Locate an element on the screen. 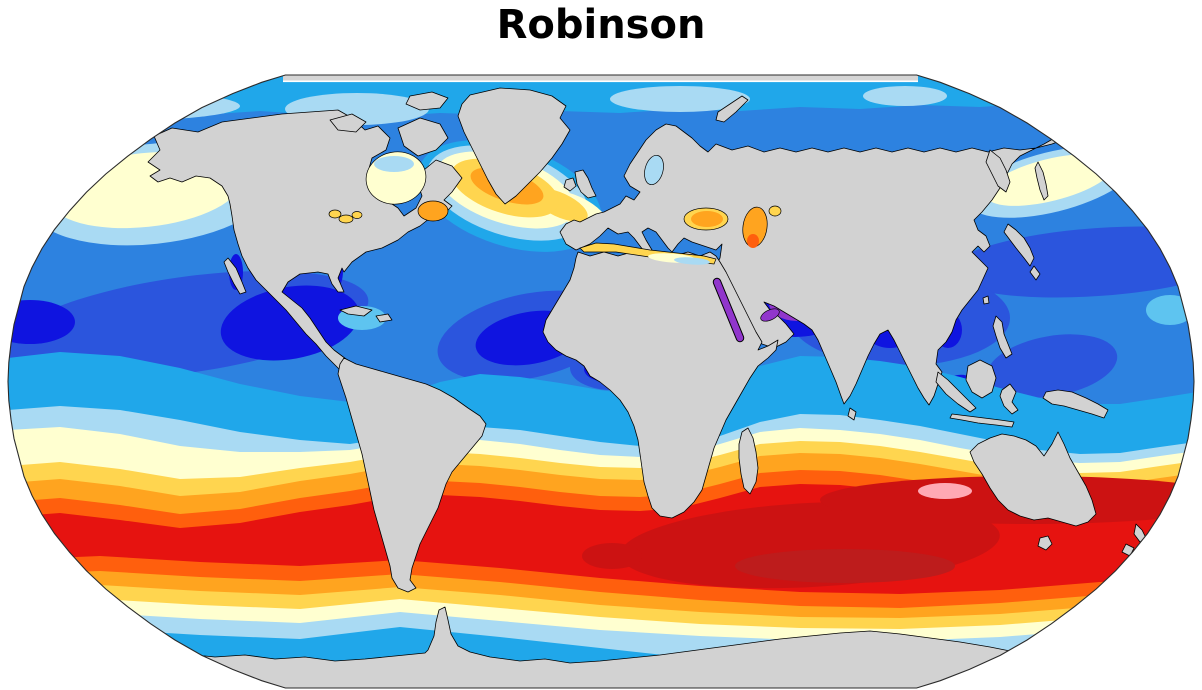 This screenshot has width=1202, height=690. sea-persian-gulf is located at coordinates (770, 315).